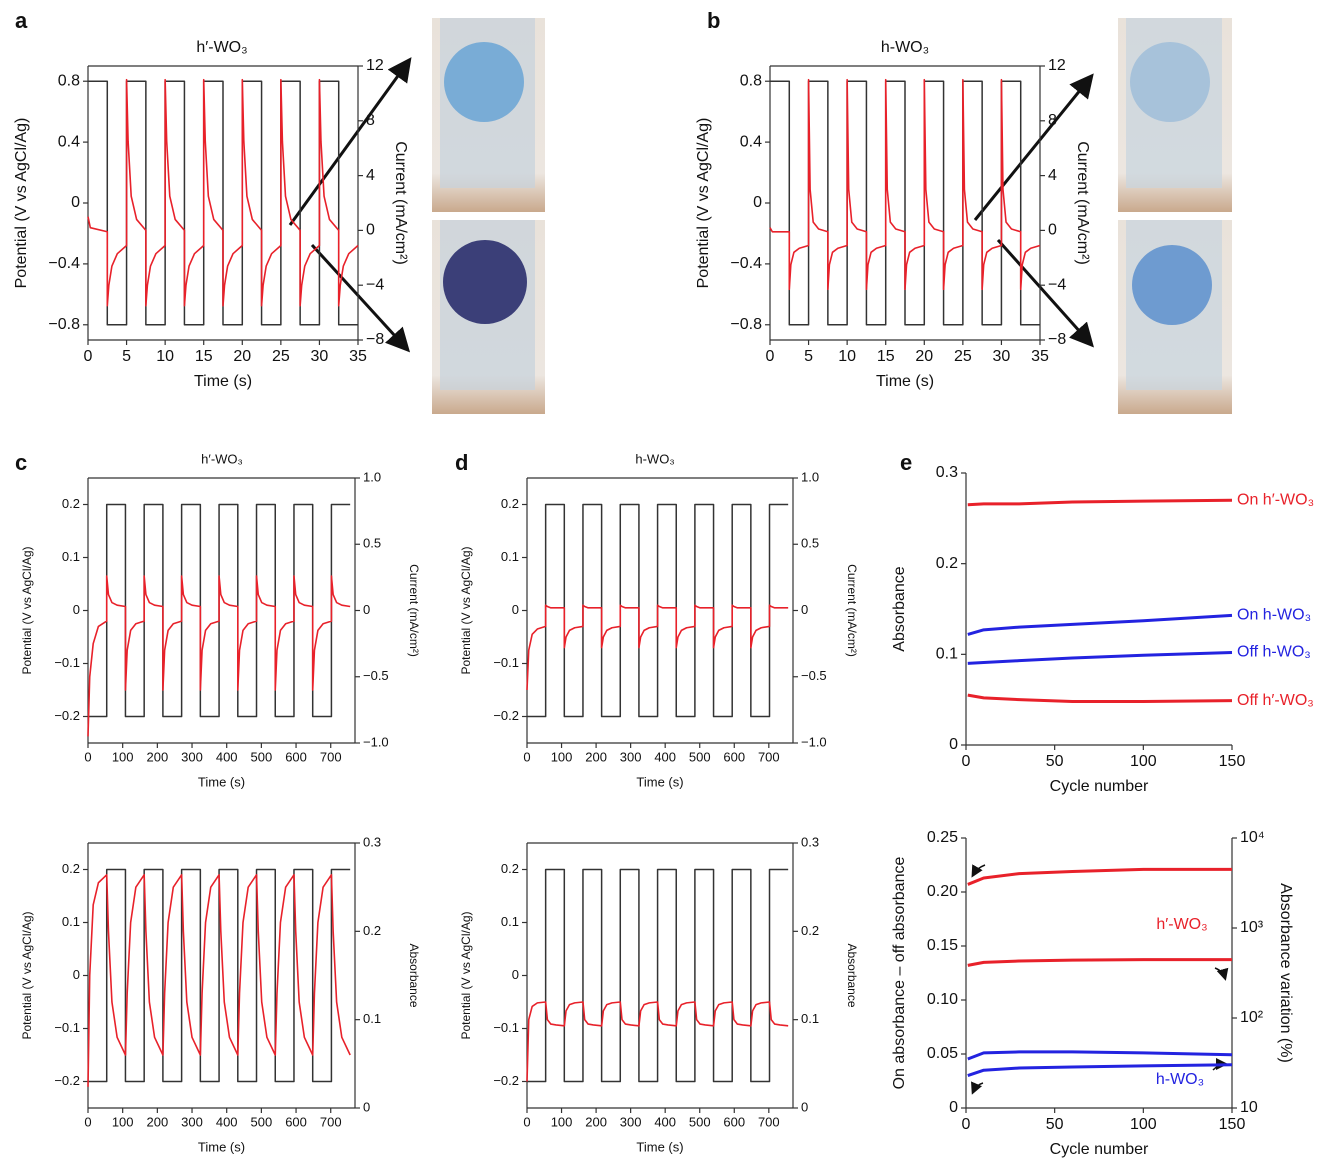  I want to click on y-axis-label: Absorbance, so click(899, 608).